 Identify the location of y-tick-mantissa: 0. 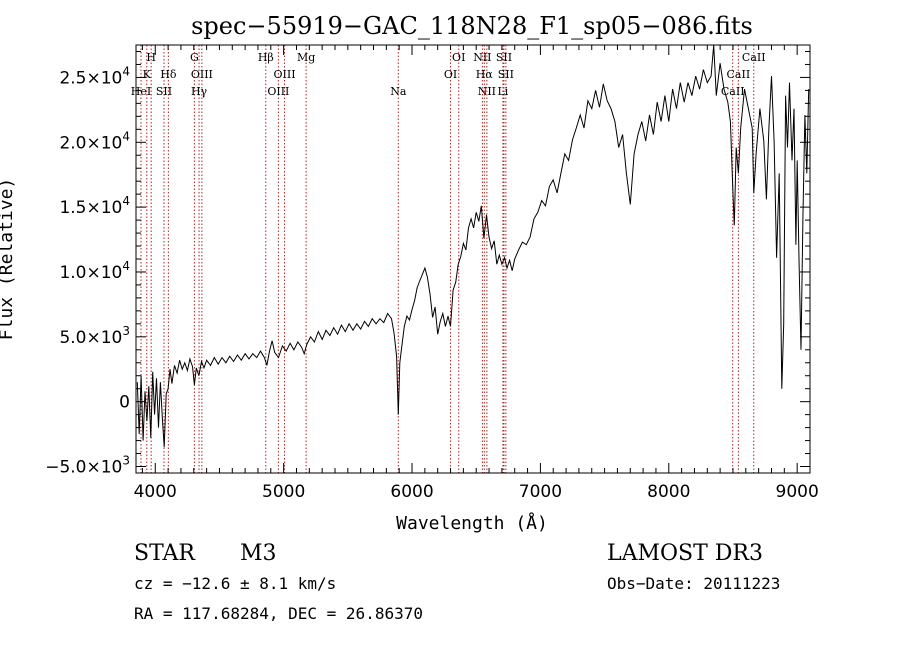
(124, 403).